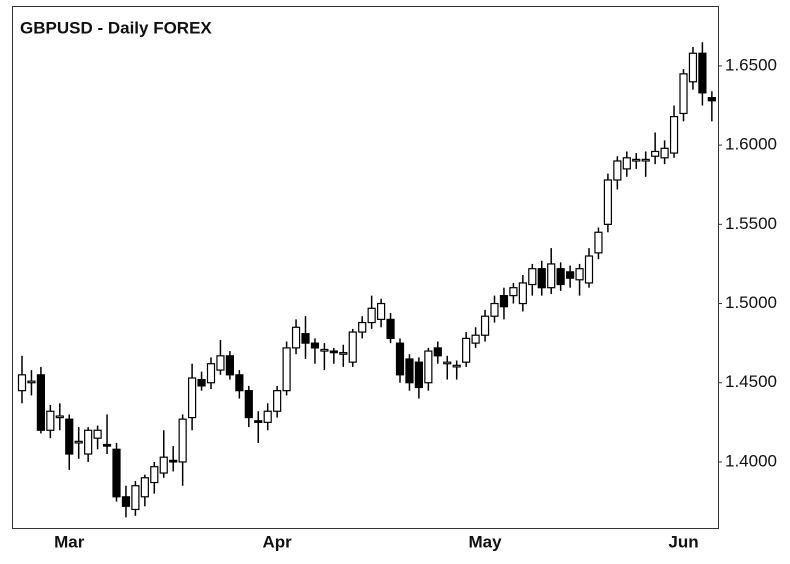  Describe the element at coordinates (751, 460) in the screenshot. I see `y-tick-label: 1.4000` at that location.